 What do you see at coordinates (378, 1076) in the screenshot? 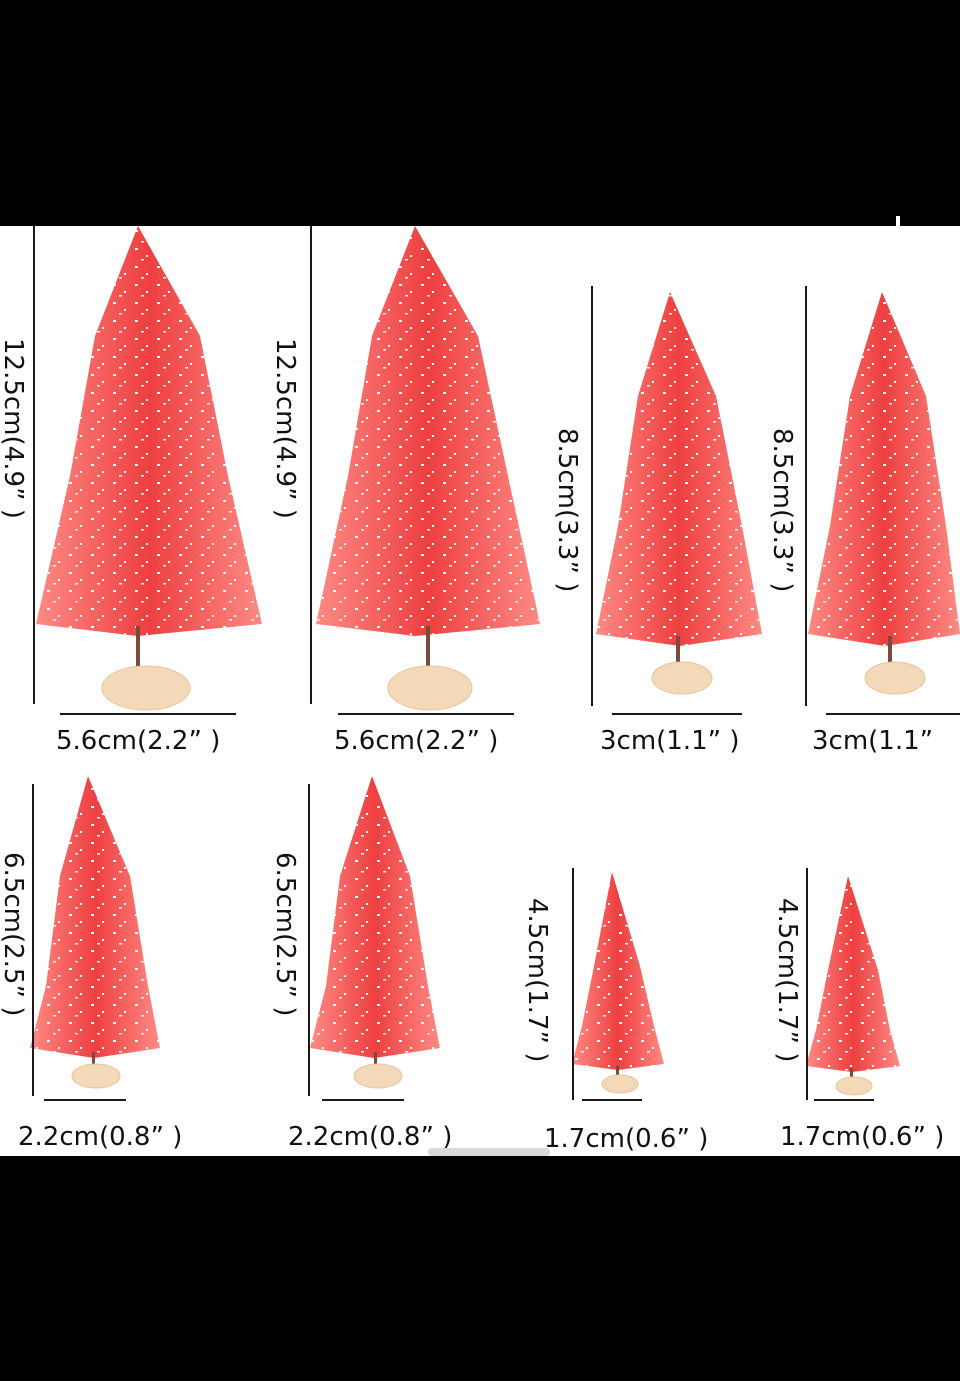
I see `tree-6-base` at bounding box center [378, 1076].